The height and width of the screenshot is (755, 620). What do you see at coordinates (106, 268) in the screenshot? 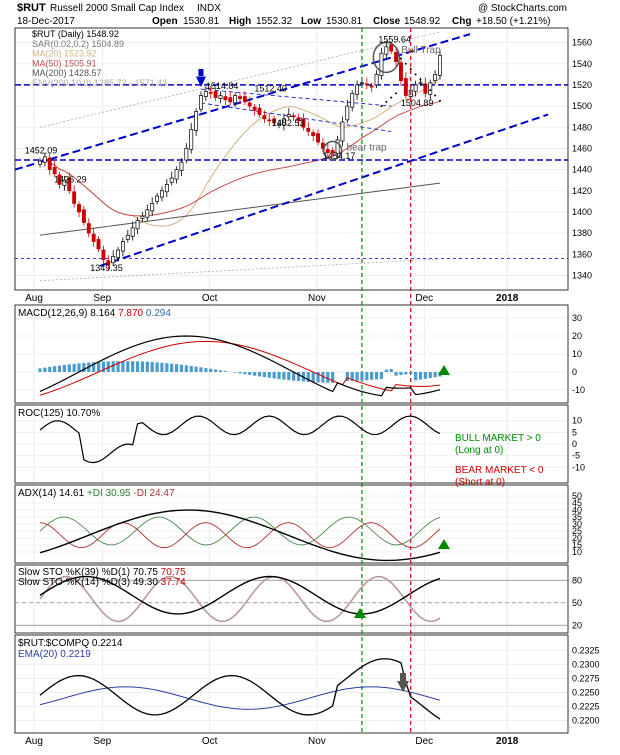
I see `price-label: 1349.35` at bounding box center [106, 268].